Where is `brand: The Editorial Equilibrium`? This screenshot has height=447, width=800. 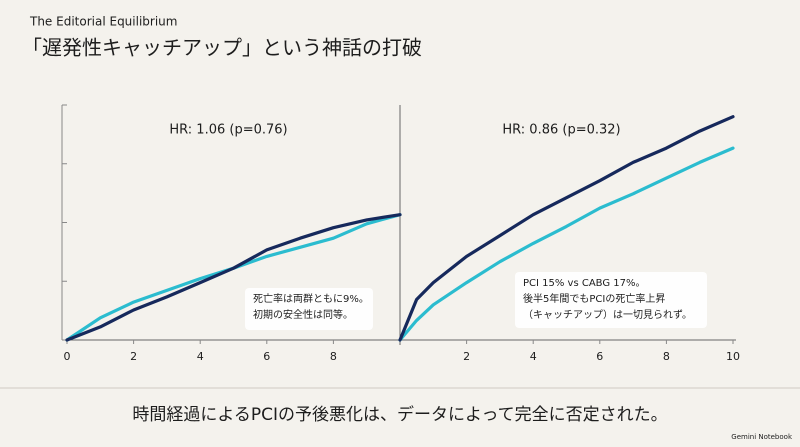 brand: The Editorial Equilibrium is located at coordinates (103, 22).